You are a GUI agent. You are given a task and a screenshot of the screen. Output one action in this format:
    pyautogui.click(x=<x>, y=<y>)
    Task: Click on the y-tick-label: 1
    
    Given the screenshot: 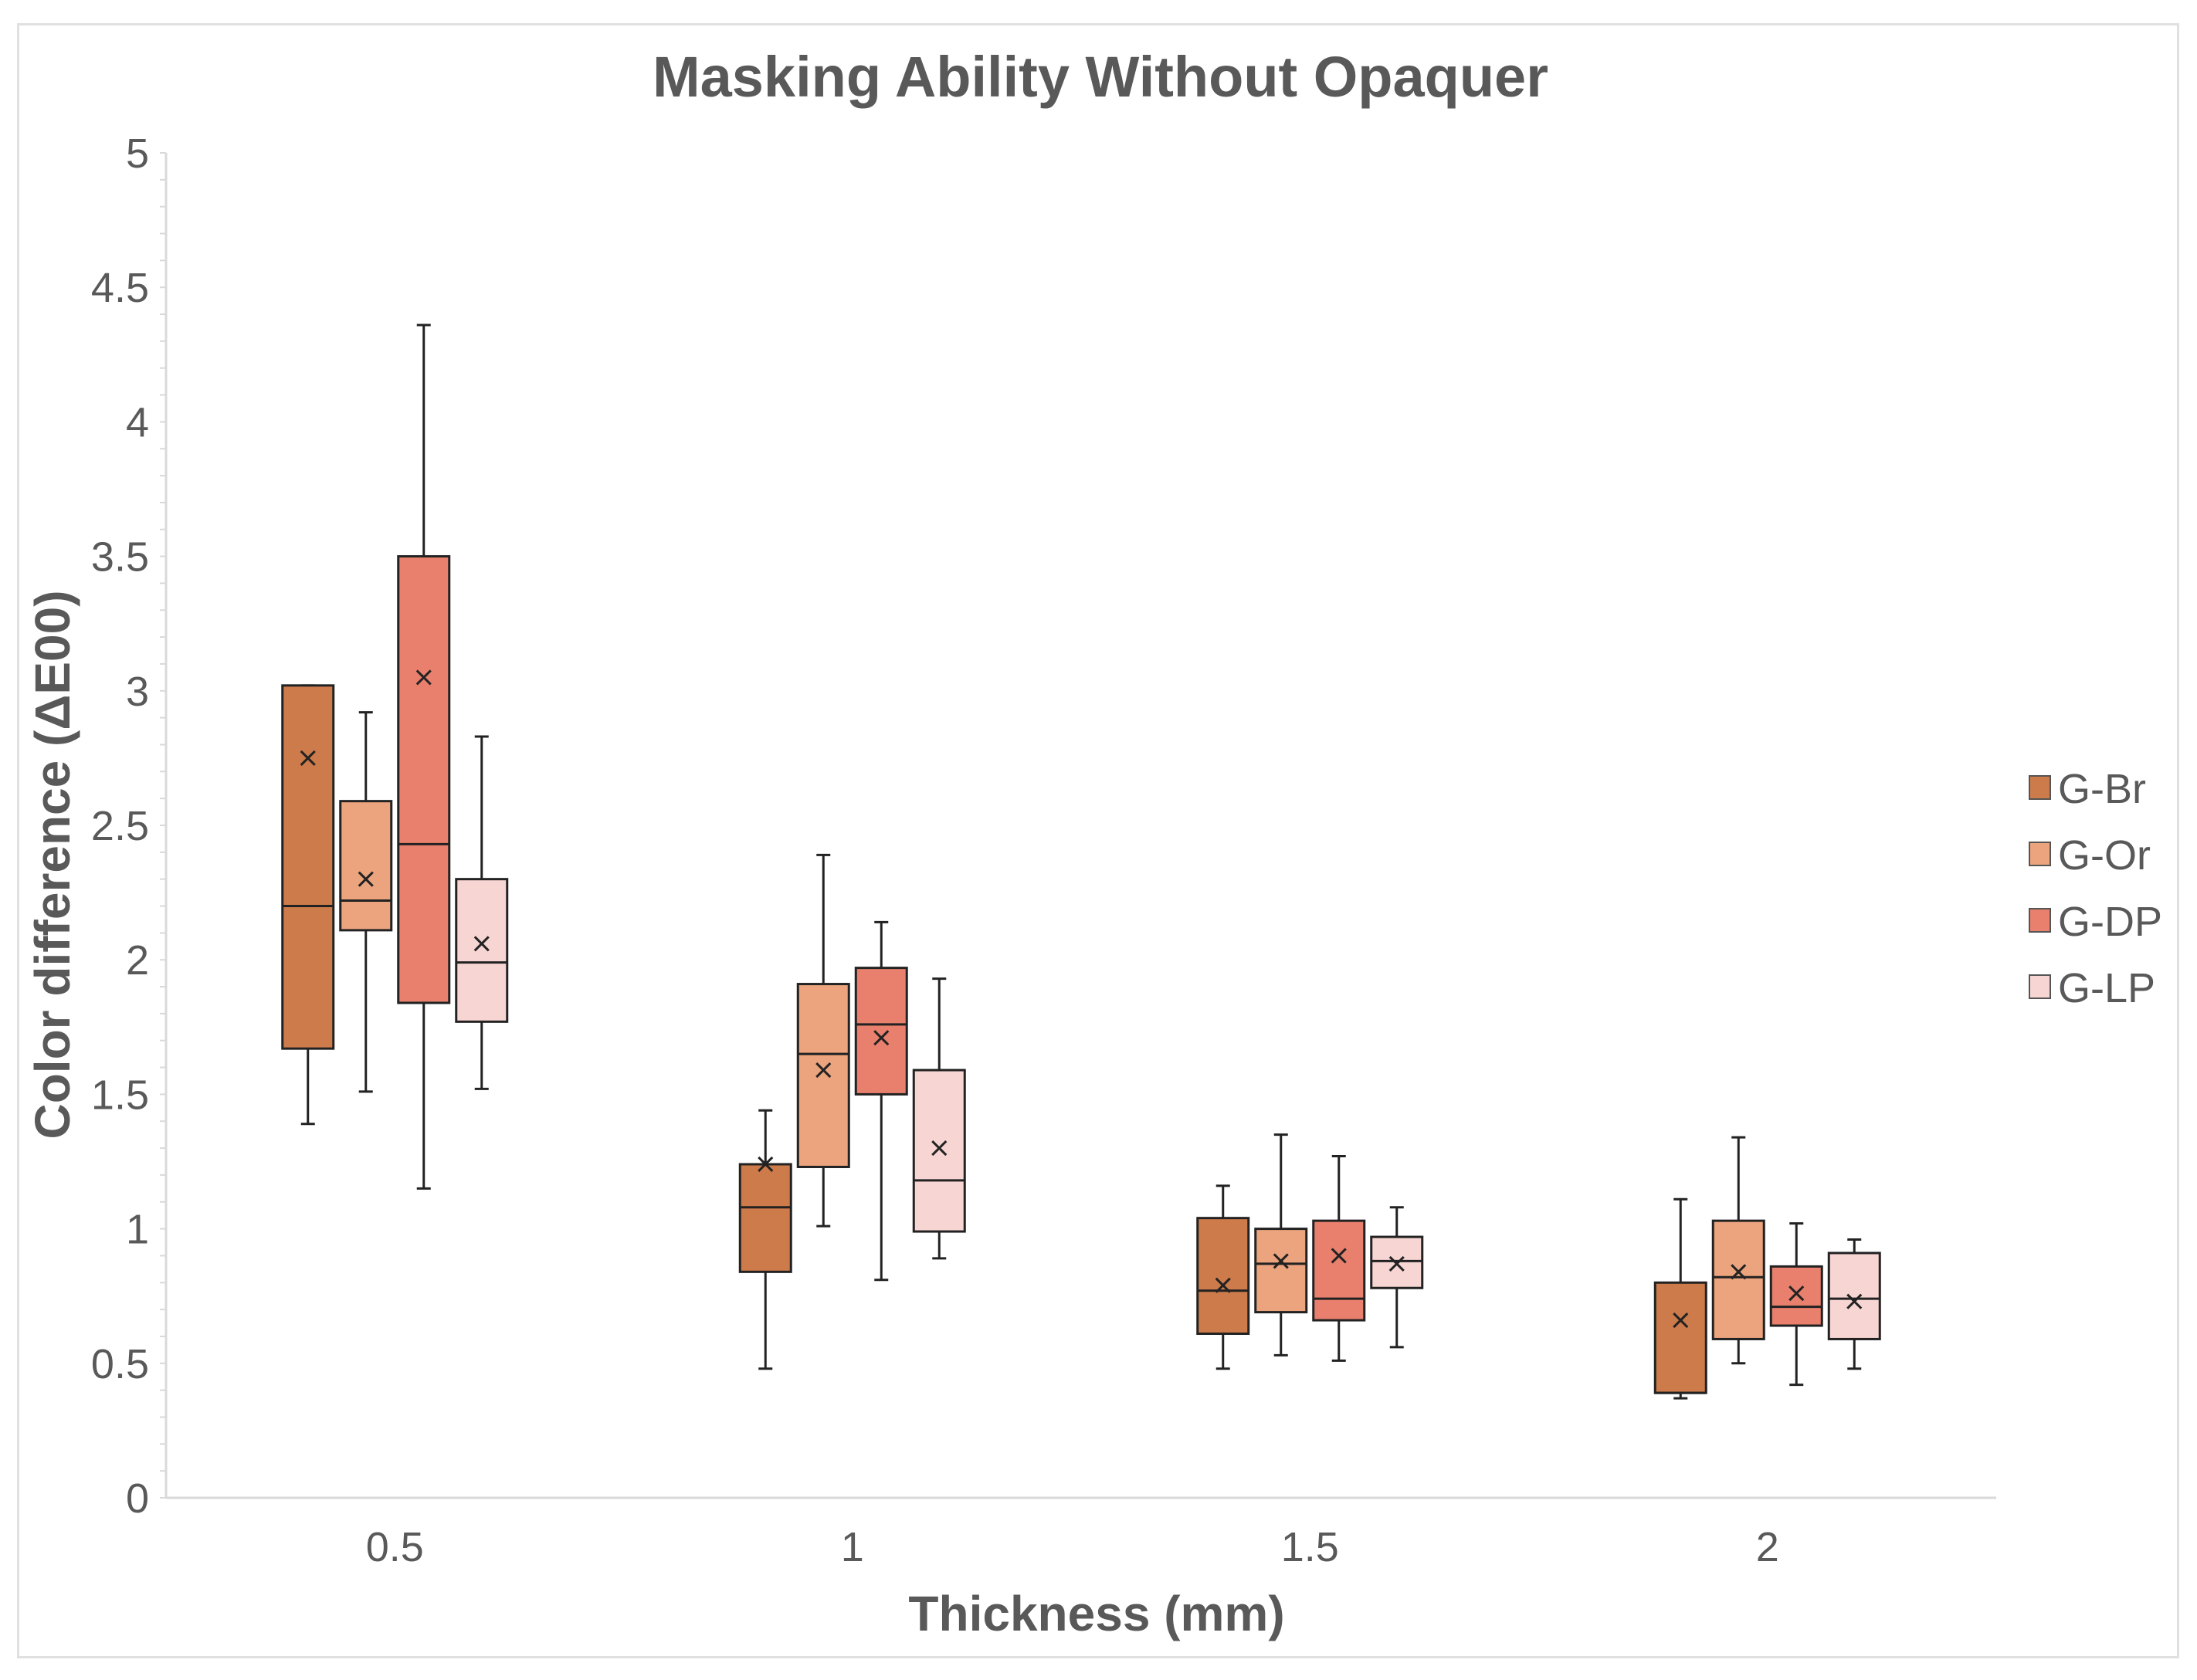 What is the action you would take?
    pyautogui.click(x=137, y=1230)
    